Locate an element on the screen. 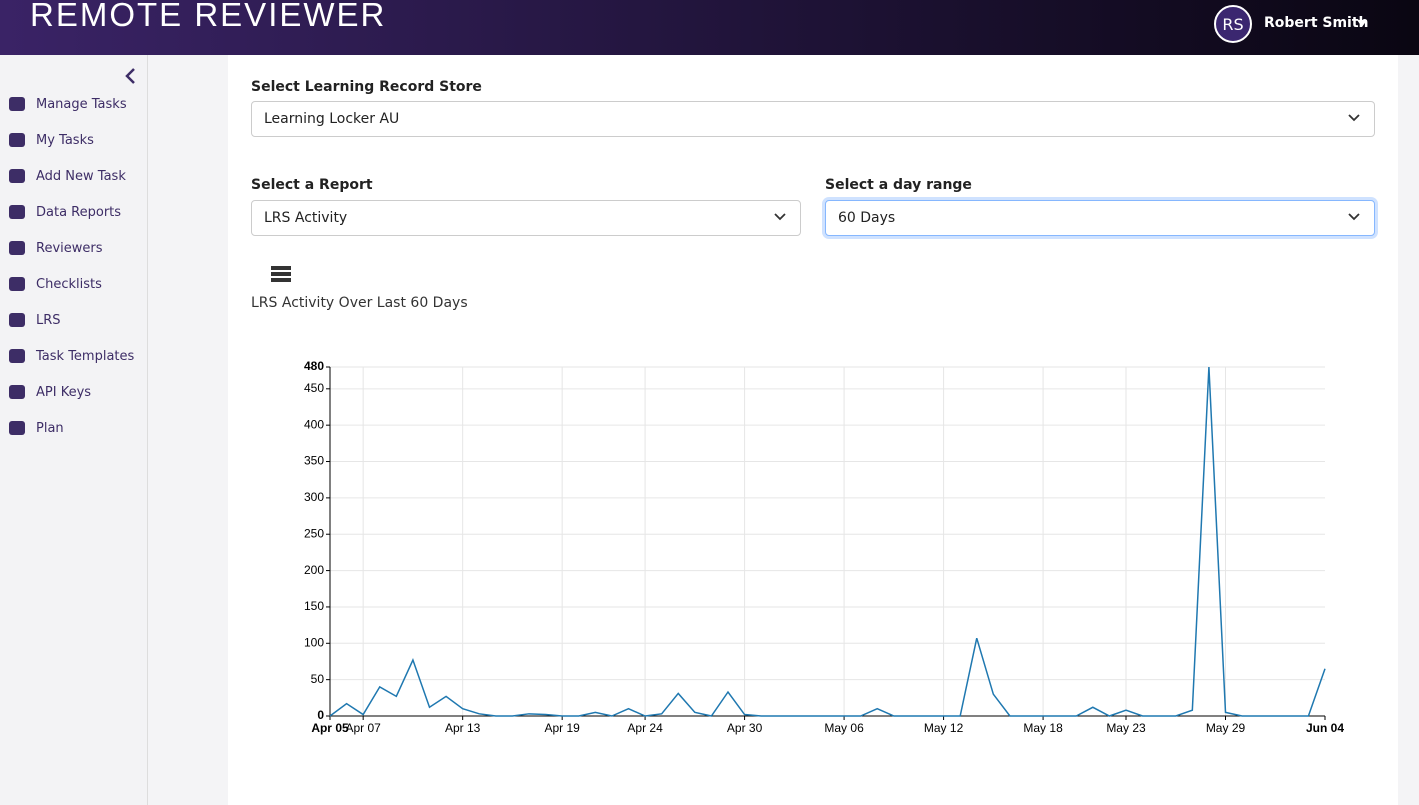 This screenshot has width=1419, height=805. nav-label: Manage Tasks is located at coordinates (81, 104).